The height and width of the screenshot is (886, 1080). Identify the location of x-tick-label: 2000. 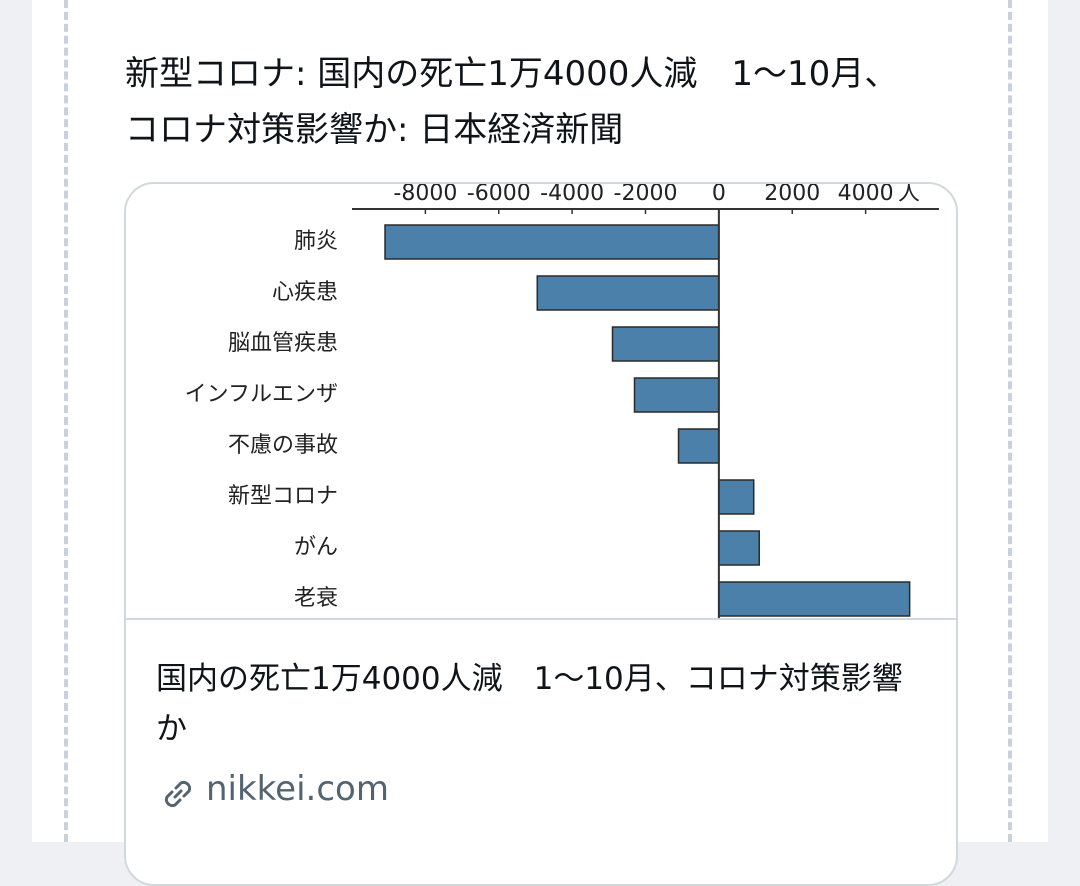
(792, 195).